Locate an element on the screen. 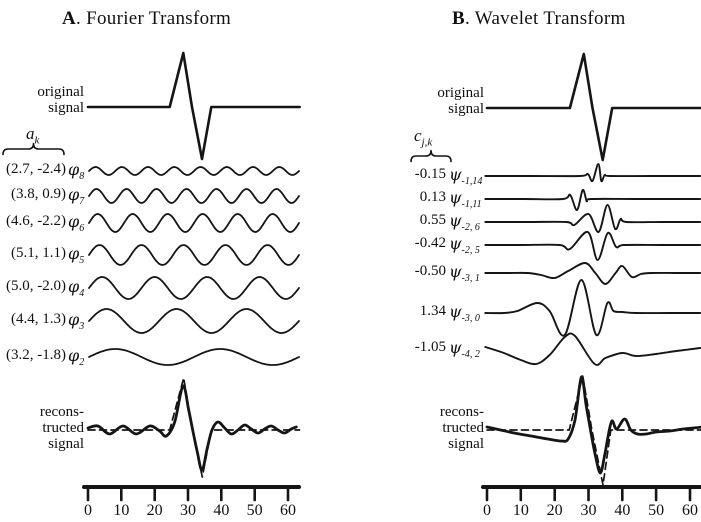 The image size is (701, 522). panel-a-reconstructed-signal-label: recons- tructed signal is located at coordinates (52, 428).